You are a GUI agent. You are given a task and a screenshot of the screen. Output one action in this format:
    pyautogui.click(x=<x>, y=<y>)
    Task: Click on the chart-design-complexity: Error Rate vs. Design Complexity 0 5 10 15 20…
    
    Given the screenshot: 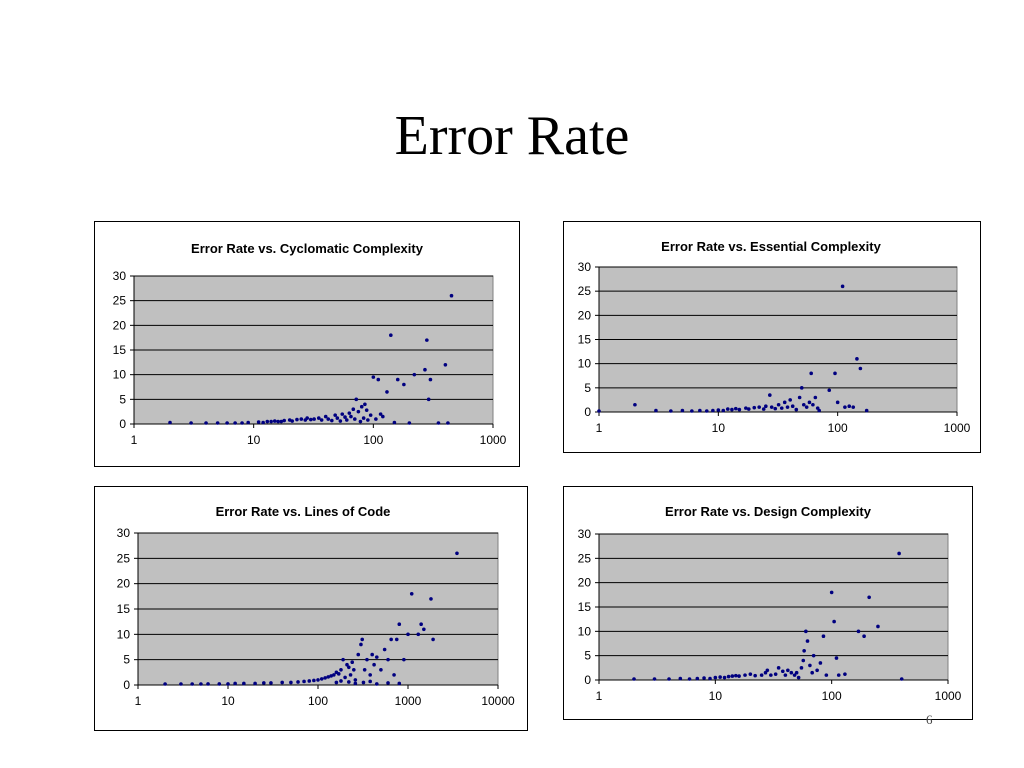 What is the action you would take?
    pyautogui.click(x=768, y=603)
    